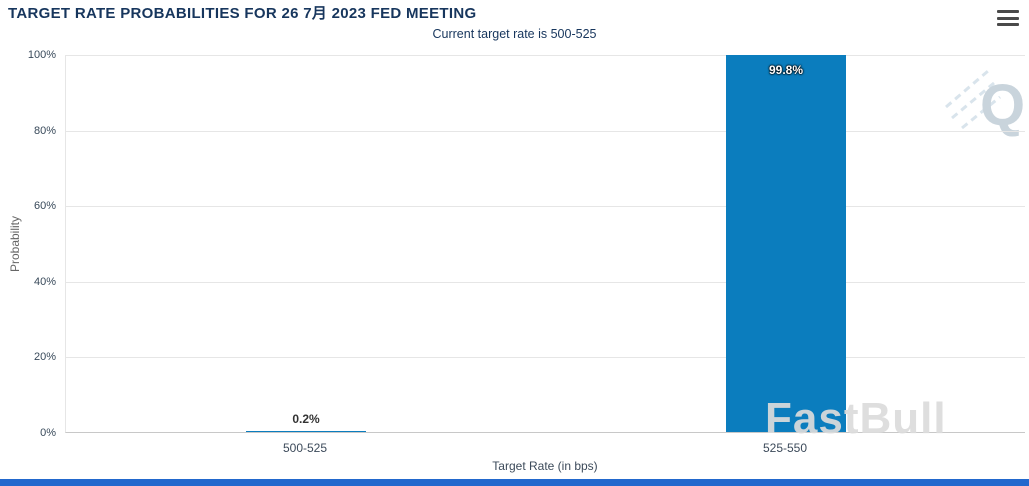 The width and height of the screenshot is (1029, 486). I want to click on y-axis-tick-label: 40%, so click(44, 281).